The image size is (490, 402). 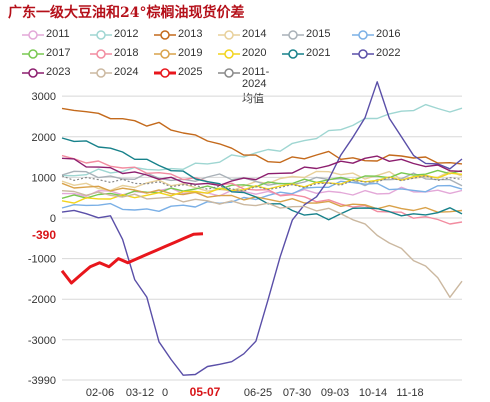 I want to click on legend-label: 2023, so click(x=58, y=72).